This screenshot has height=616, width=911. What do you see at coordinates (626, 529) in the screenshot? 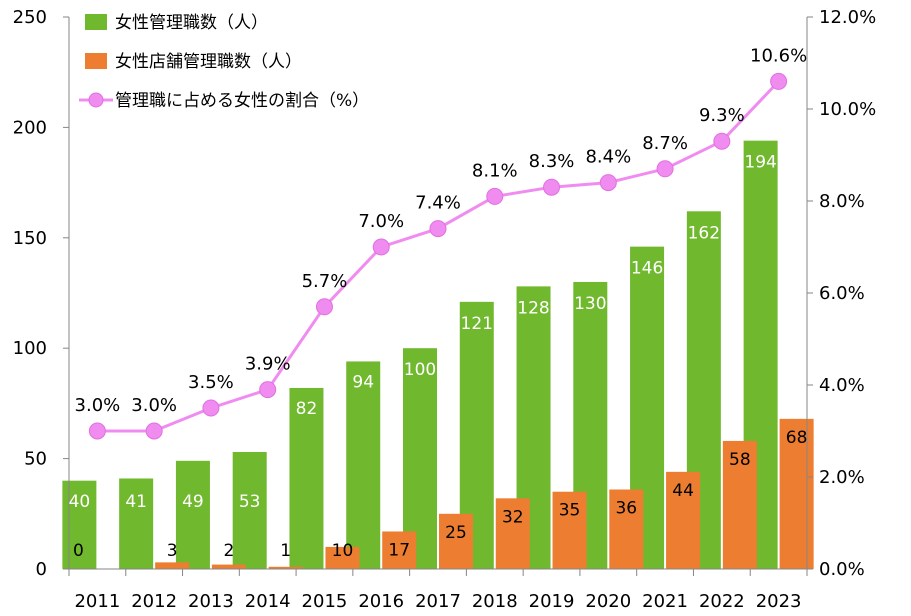
I see `bar-female-store-managers-2020` at bounding box center [626, 529].